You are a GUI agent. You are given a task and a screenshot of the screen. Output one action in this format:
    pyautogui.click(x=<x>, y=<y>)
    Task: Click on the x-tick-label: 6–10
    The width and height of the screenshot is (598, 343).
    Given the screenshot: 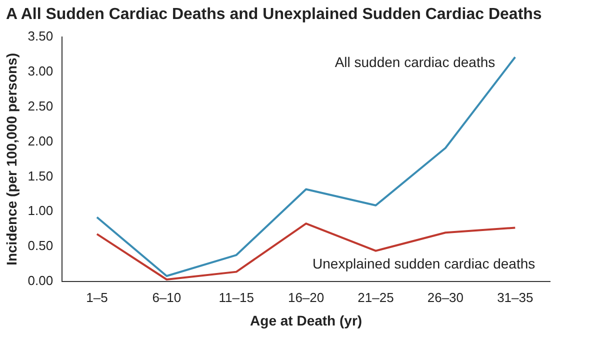 What is the action you would take?
    pyautogui.click(x=167, y=297)
    